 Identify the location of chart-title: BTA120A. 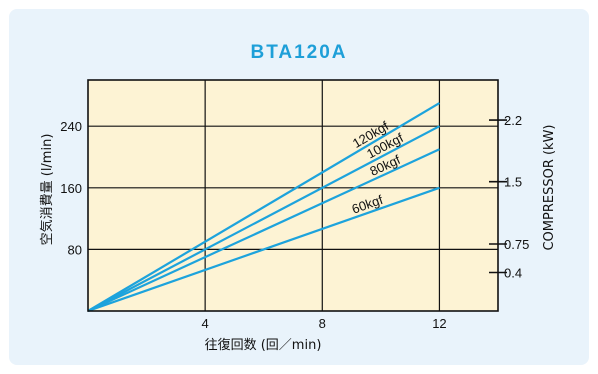
(299, 52).